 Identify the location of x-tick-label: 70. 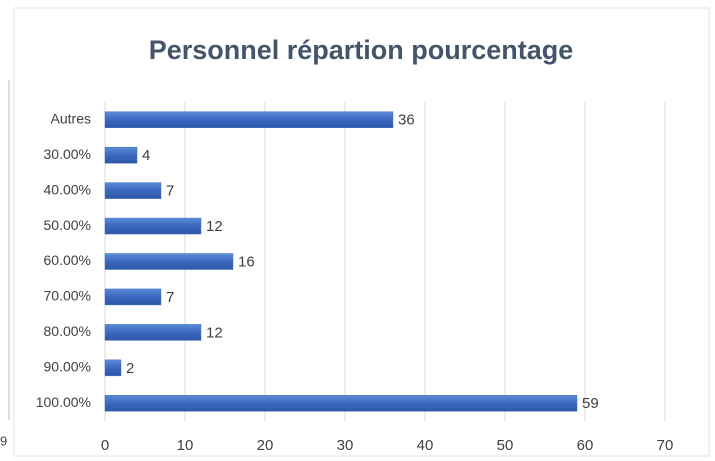
(665, 445).